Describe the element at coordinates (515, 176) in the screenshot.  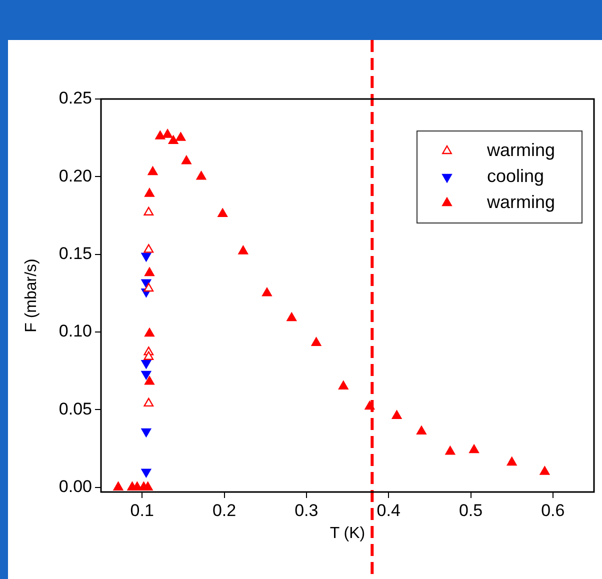
I see `legend-label: cooling` at that location.